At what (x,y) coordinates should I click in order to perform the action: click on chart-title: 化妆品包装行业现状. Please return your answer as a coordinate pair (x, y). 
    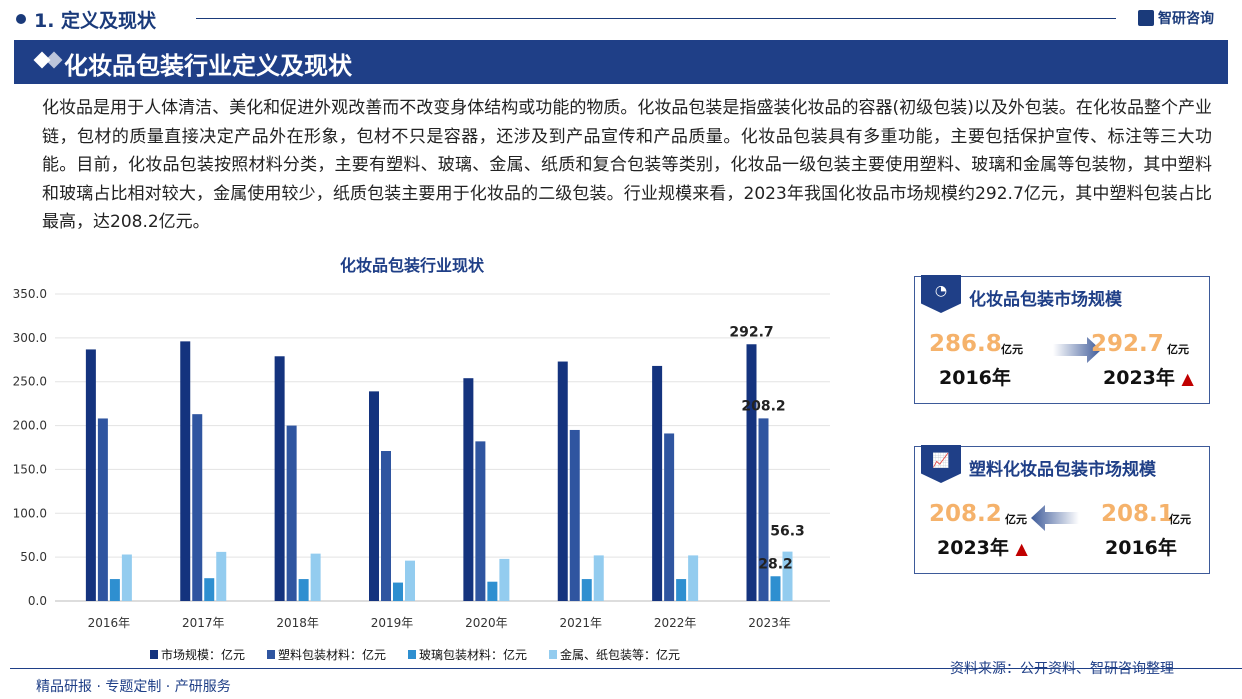
    Looking at the image, I should click on (412, 265).